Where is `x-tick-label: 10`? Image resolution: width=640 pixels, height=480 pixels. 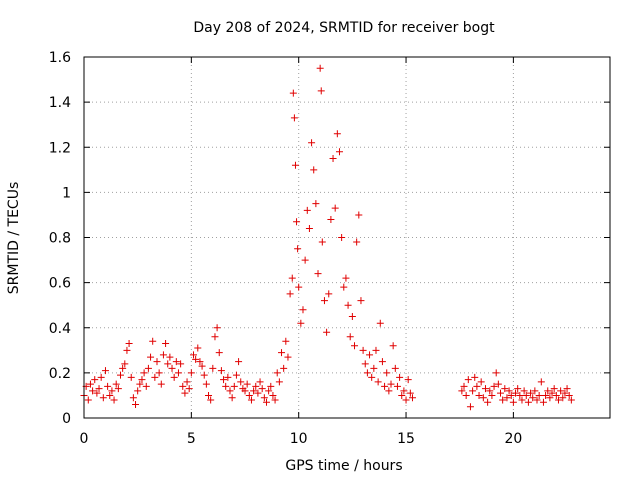
x-tick-label: 10 is located at coordinates (299, 439).